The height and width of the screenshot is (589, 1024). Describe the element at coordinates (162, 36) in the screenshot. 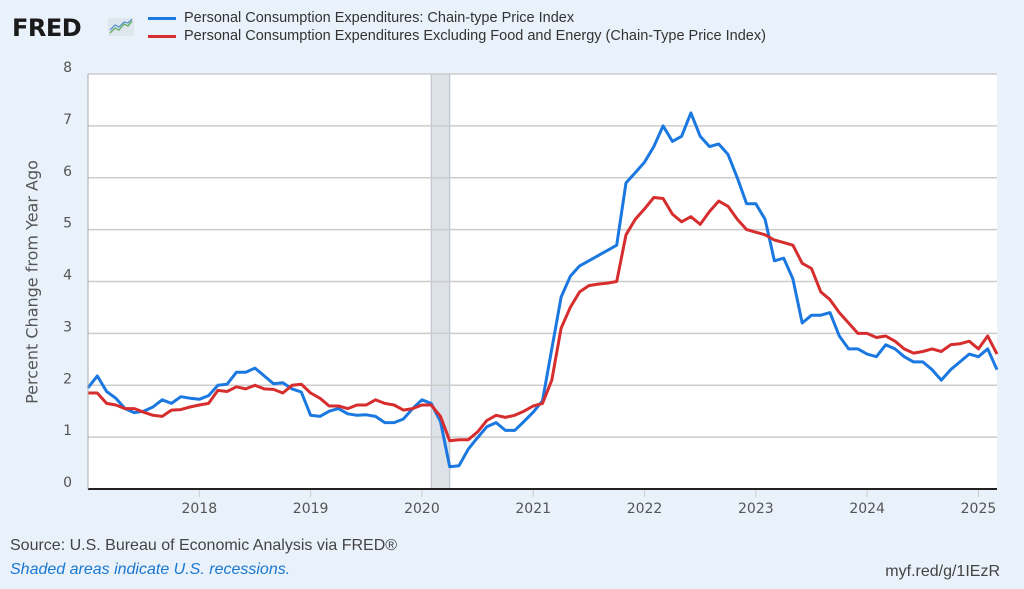

I see `legend-swatch-core-pce` at that location.